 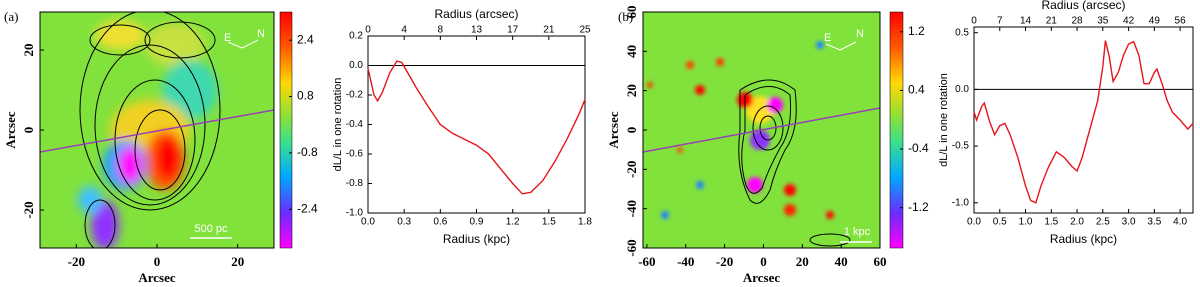 What do you see at coordinates (1077, 21) in the screenshot?
I see `x2-tick-label: 28` at bounding box center [1077, 21].